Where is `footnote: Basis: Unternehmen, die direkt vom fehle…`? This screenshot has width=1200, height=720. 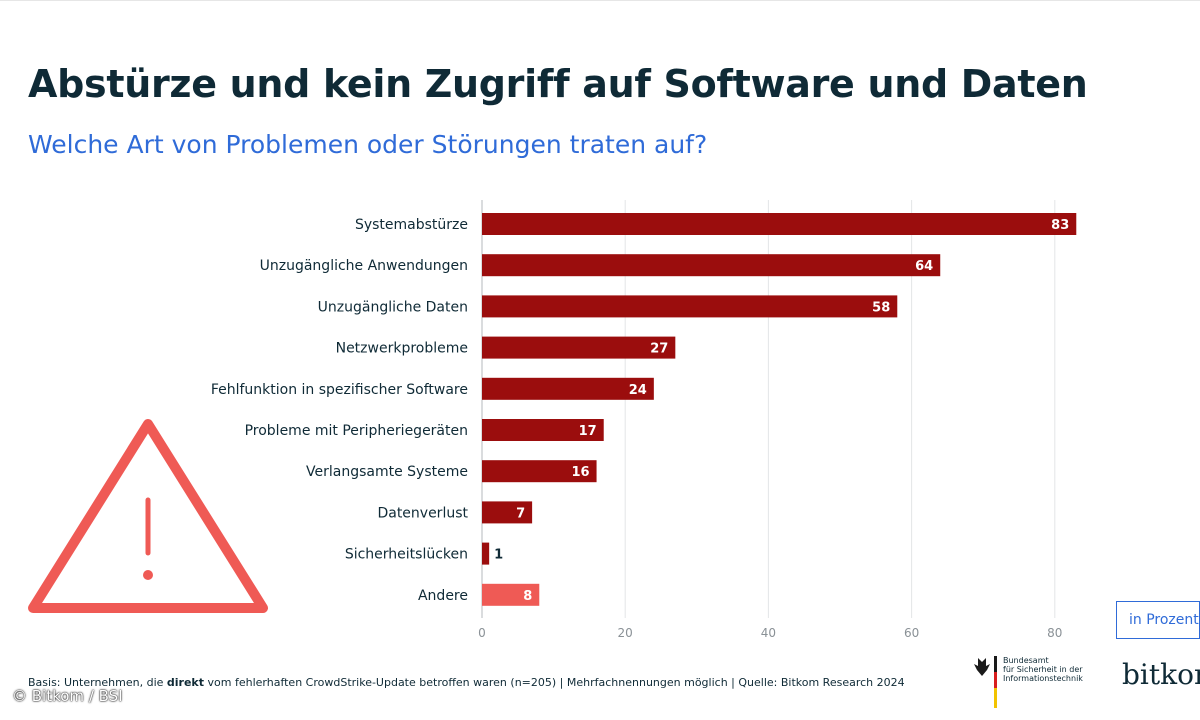
footnote: Basis: Unternehmen, die direkt vom fehle… is located at coordinates (466, 682).